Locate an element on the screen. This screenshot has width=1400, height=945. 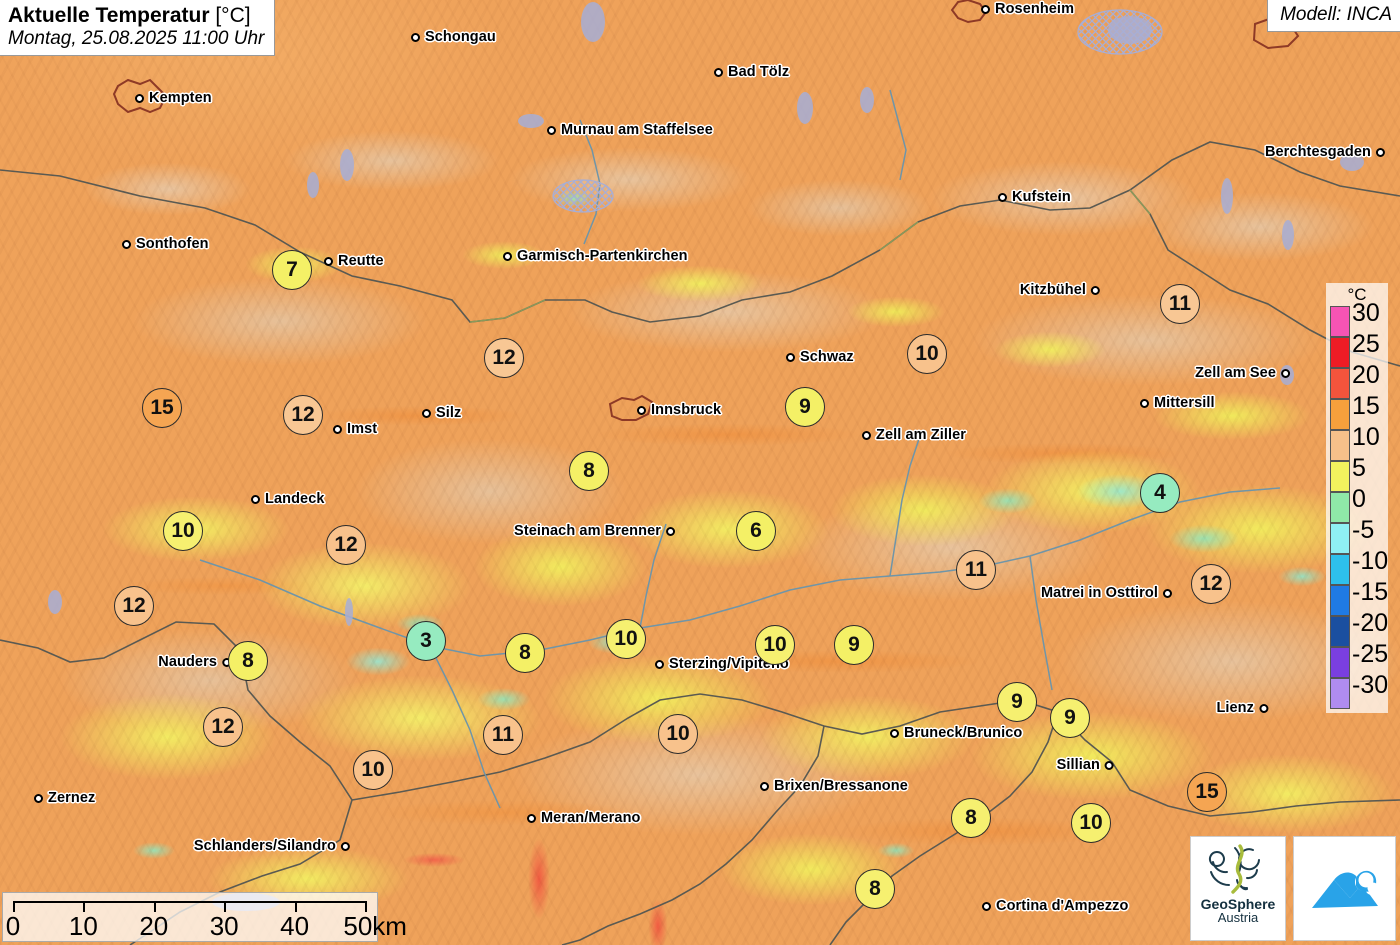
place-label: Mittersill is located at coordinates (1184, 403).